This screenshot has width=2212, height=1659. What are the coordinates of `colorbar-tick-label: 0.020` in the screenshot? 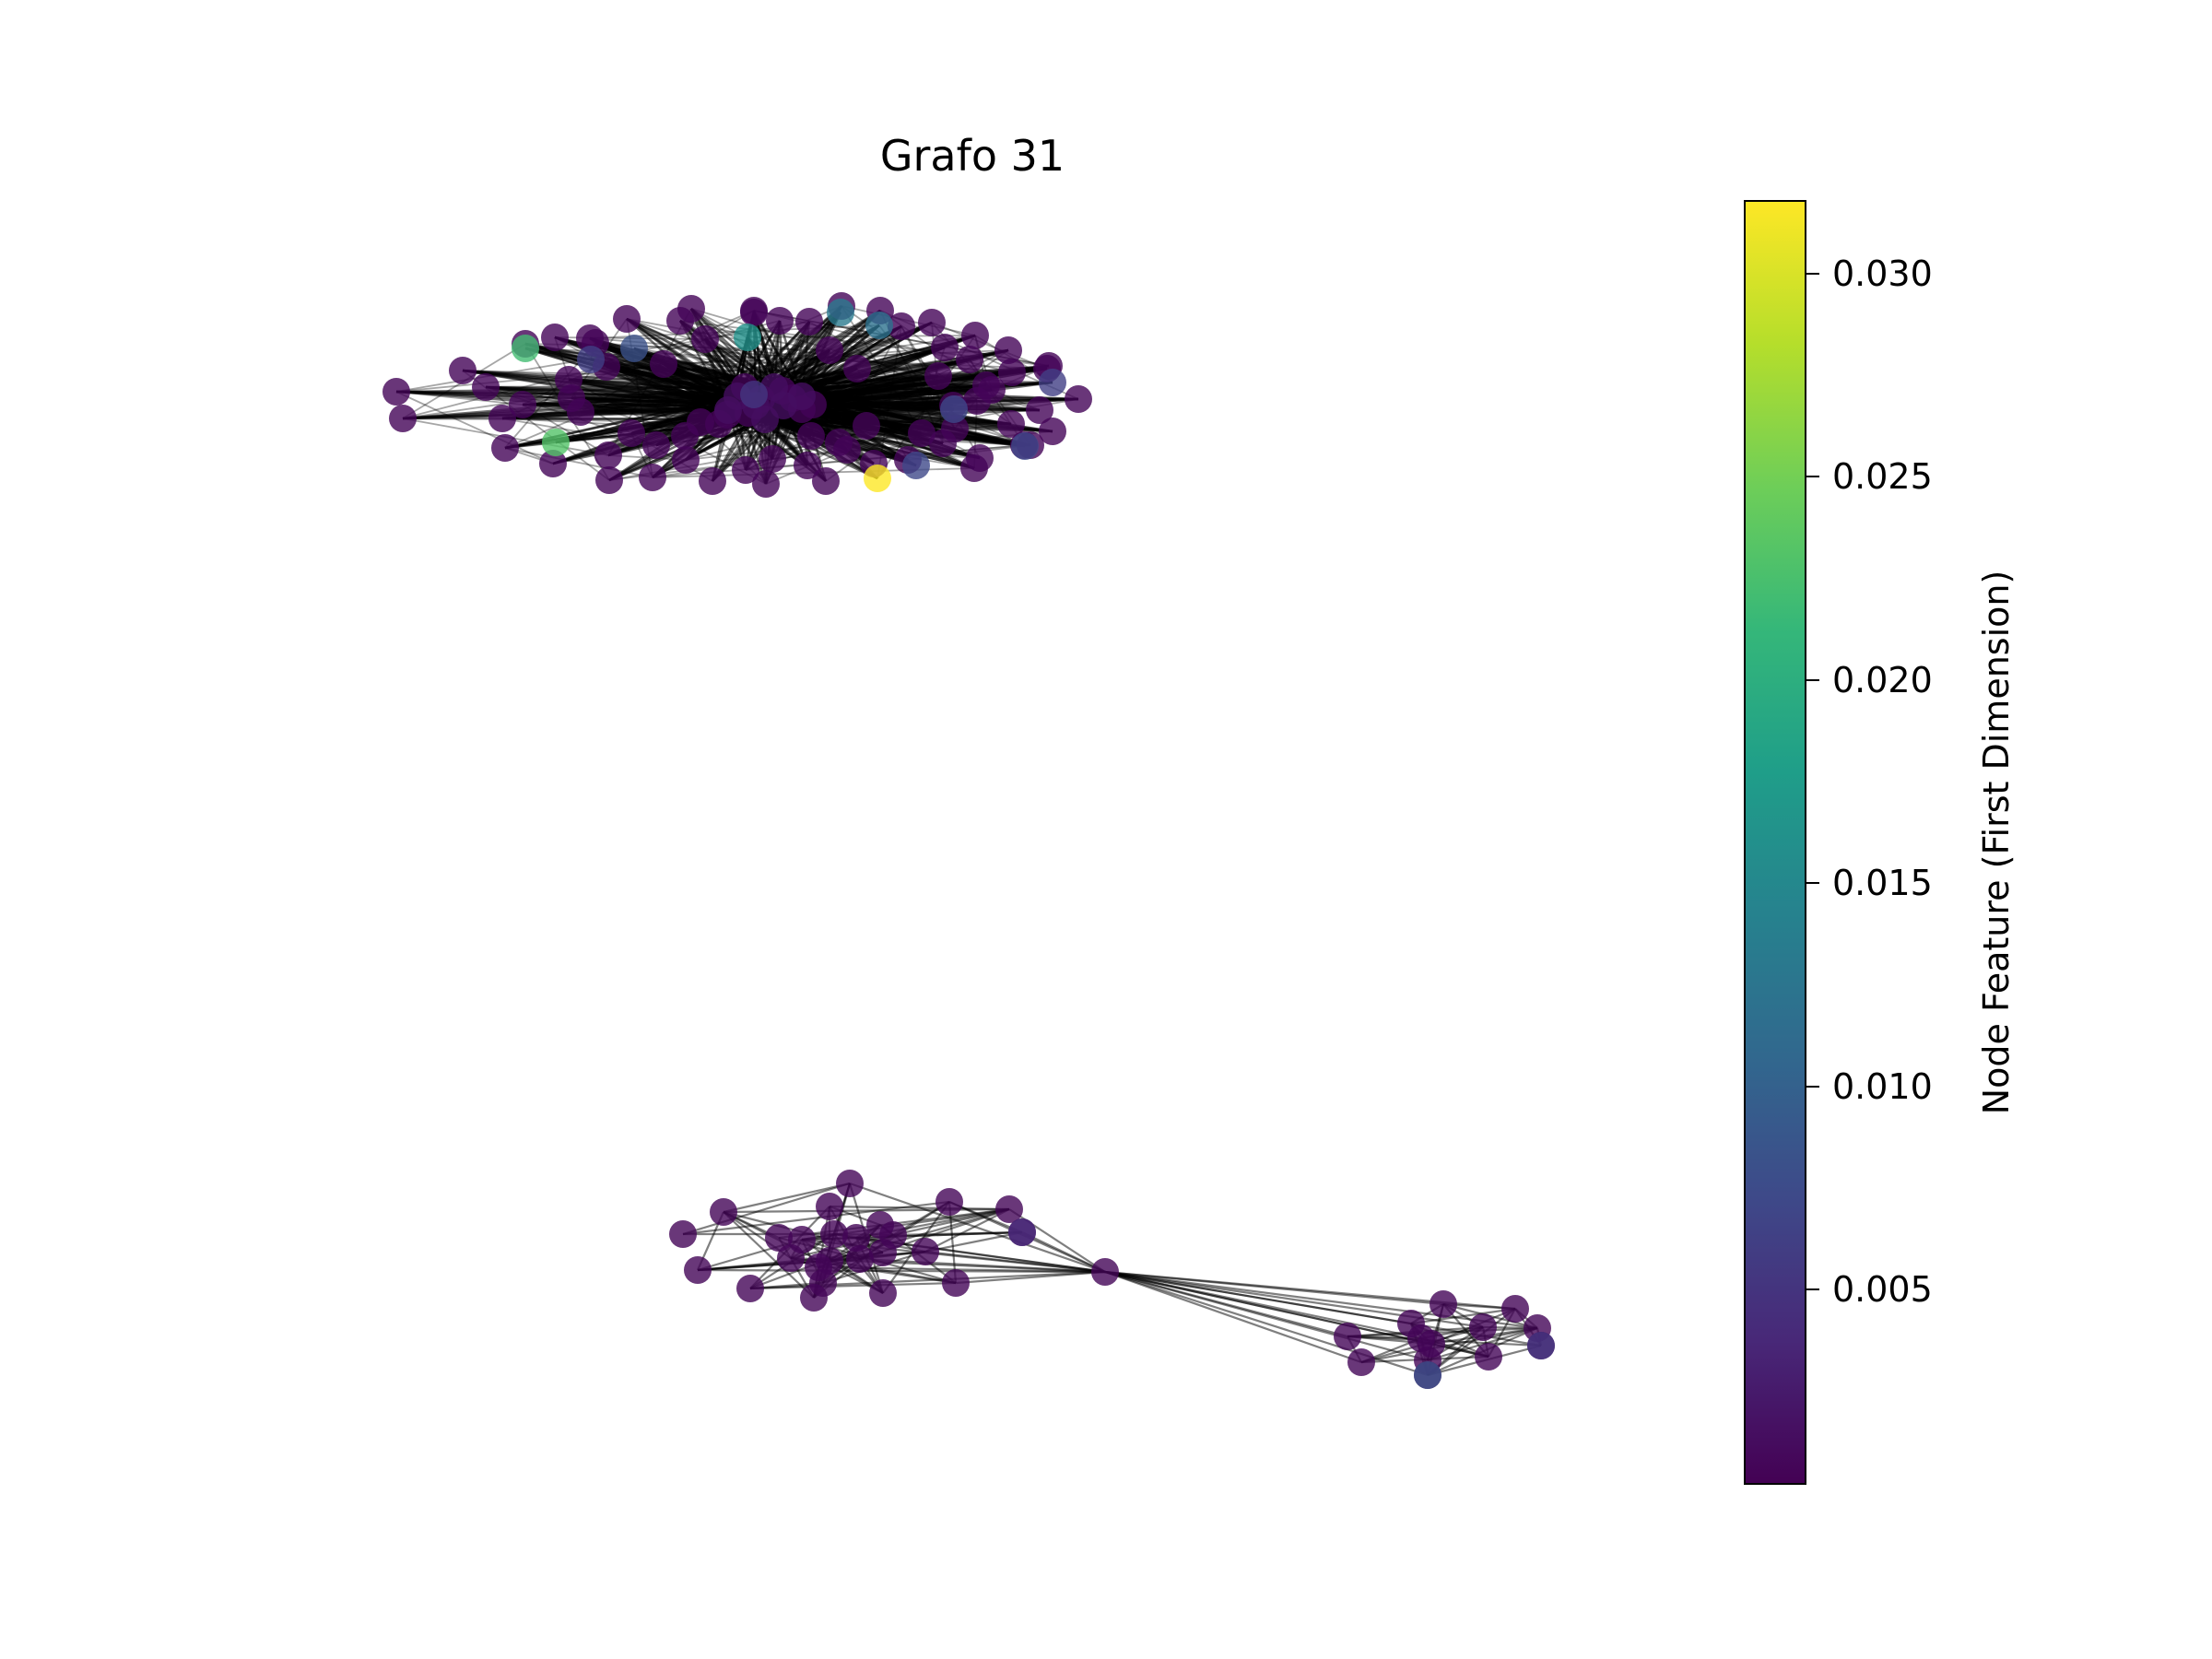 It's located at (1882, 680).